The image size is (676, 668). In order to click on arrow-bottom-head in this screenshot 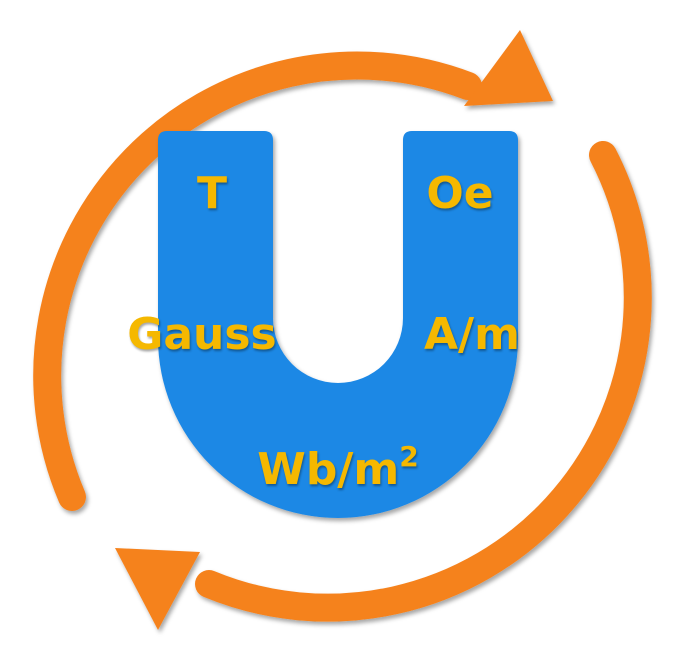, I will do `click(157, 589)`.